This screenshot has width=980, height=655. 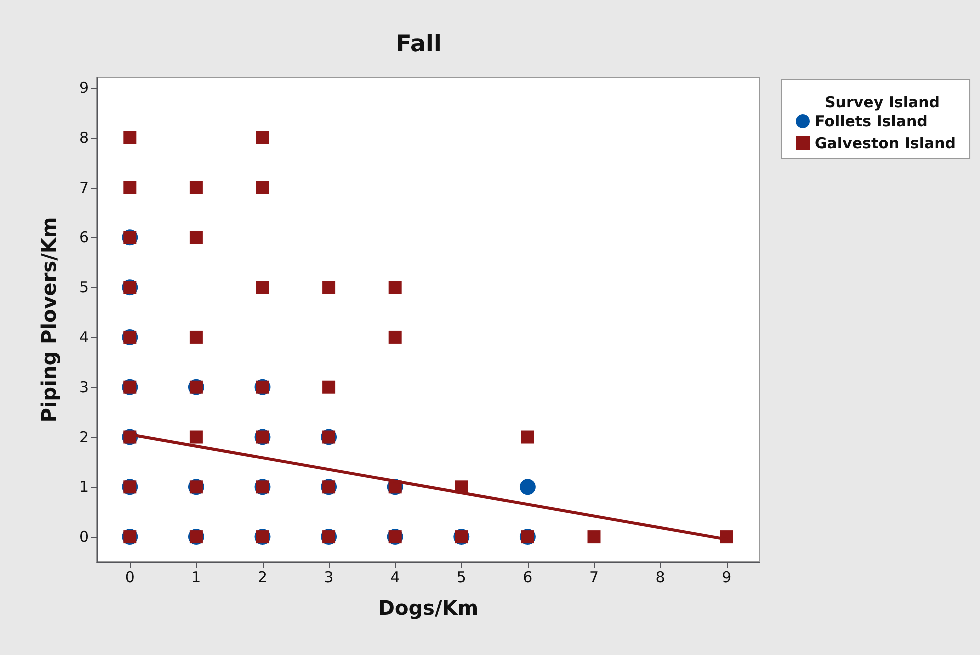 I want to click on y-axis-title: Piping Plovers/Km, so click(x=49, y=320).